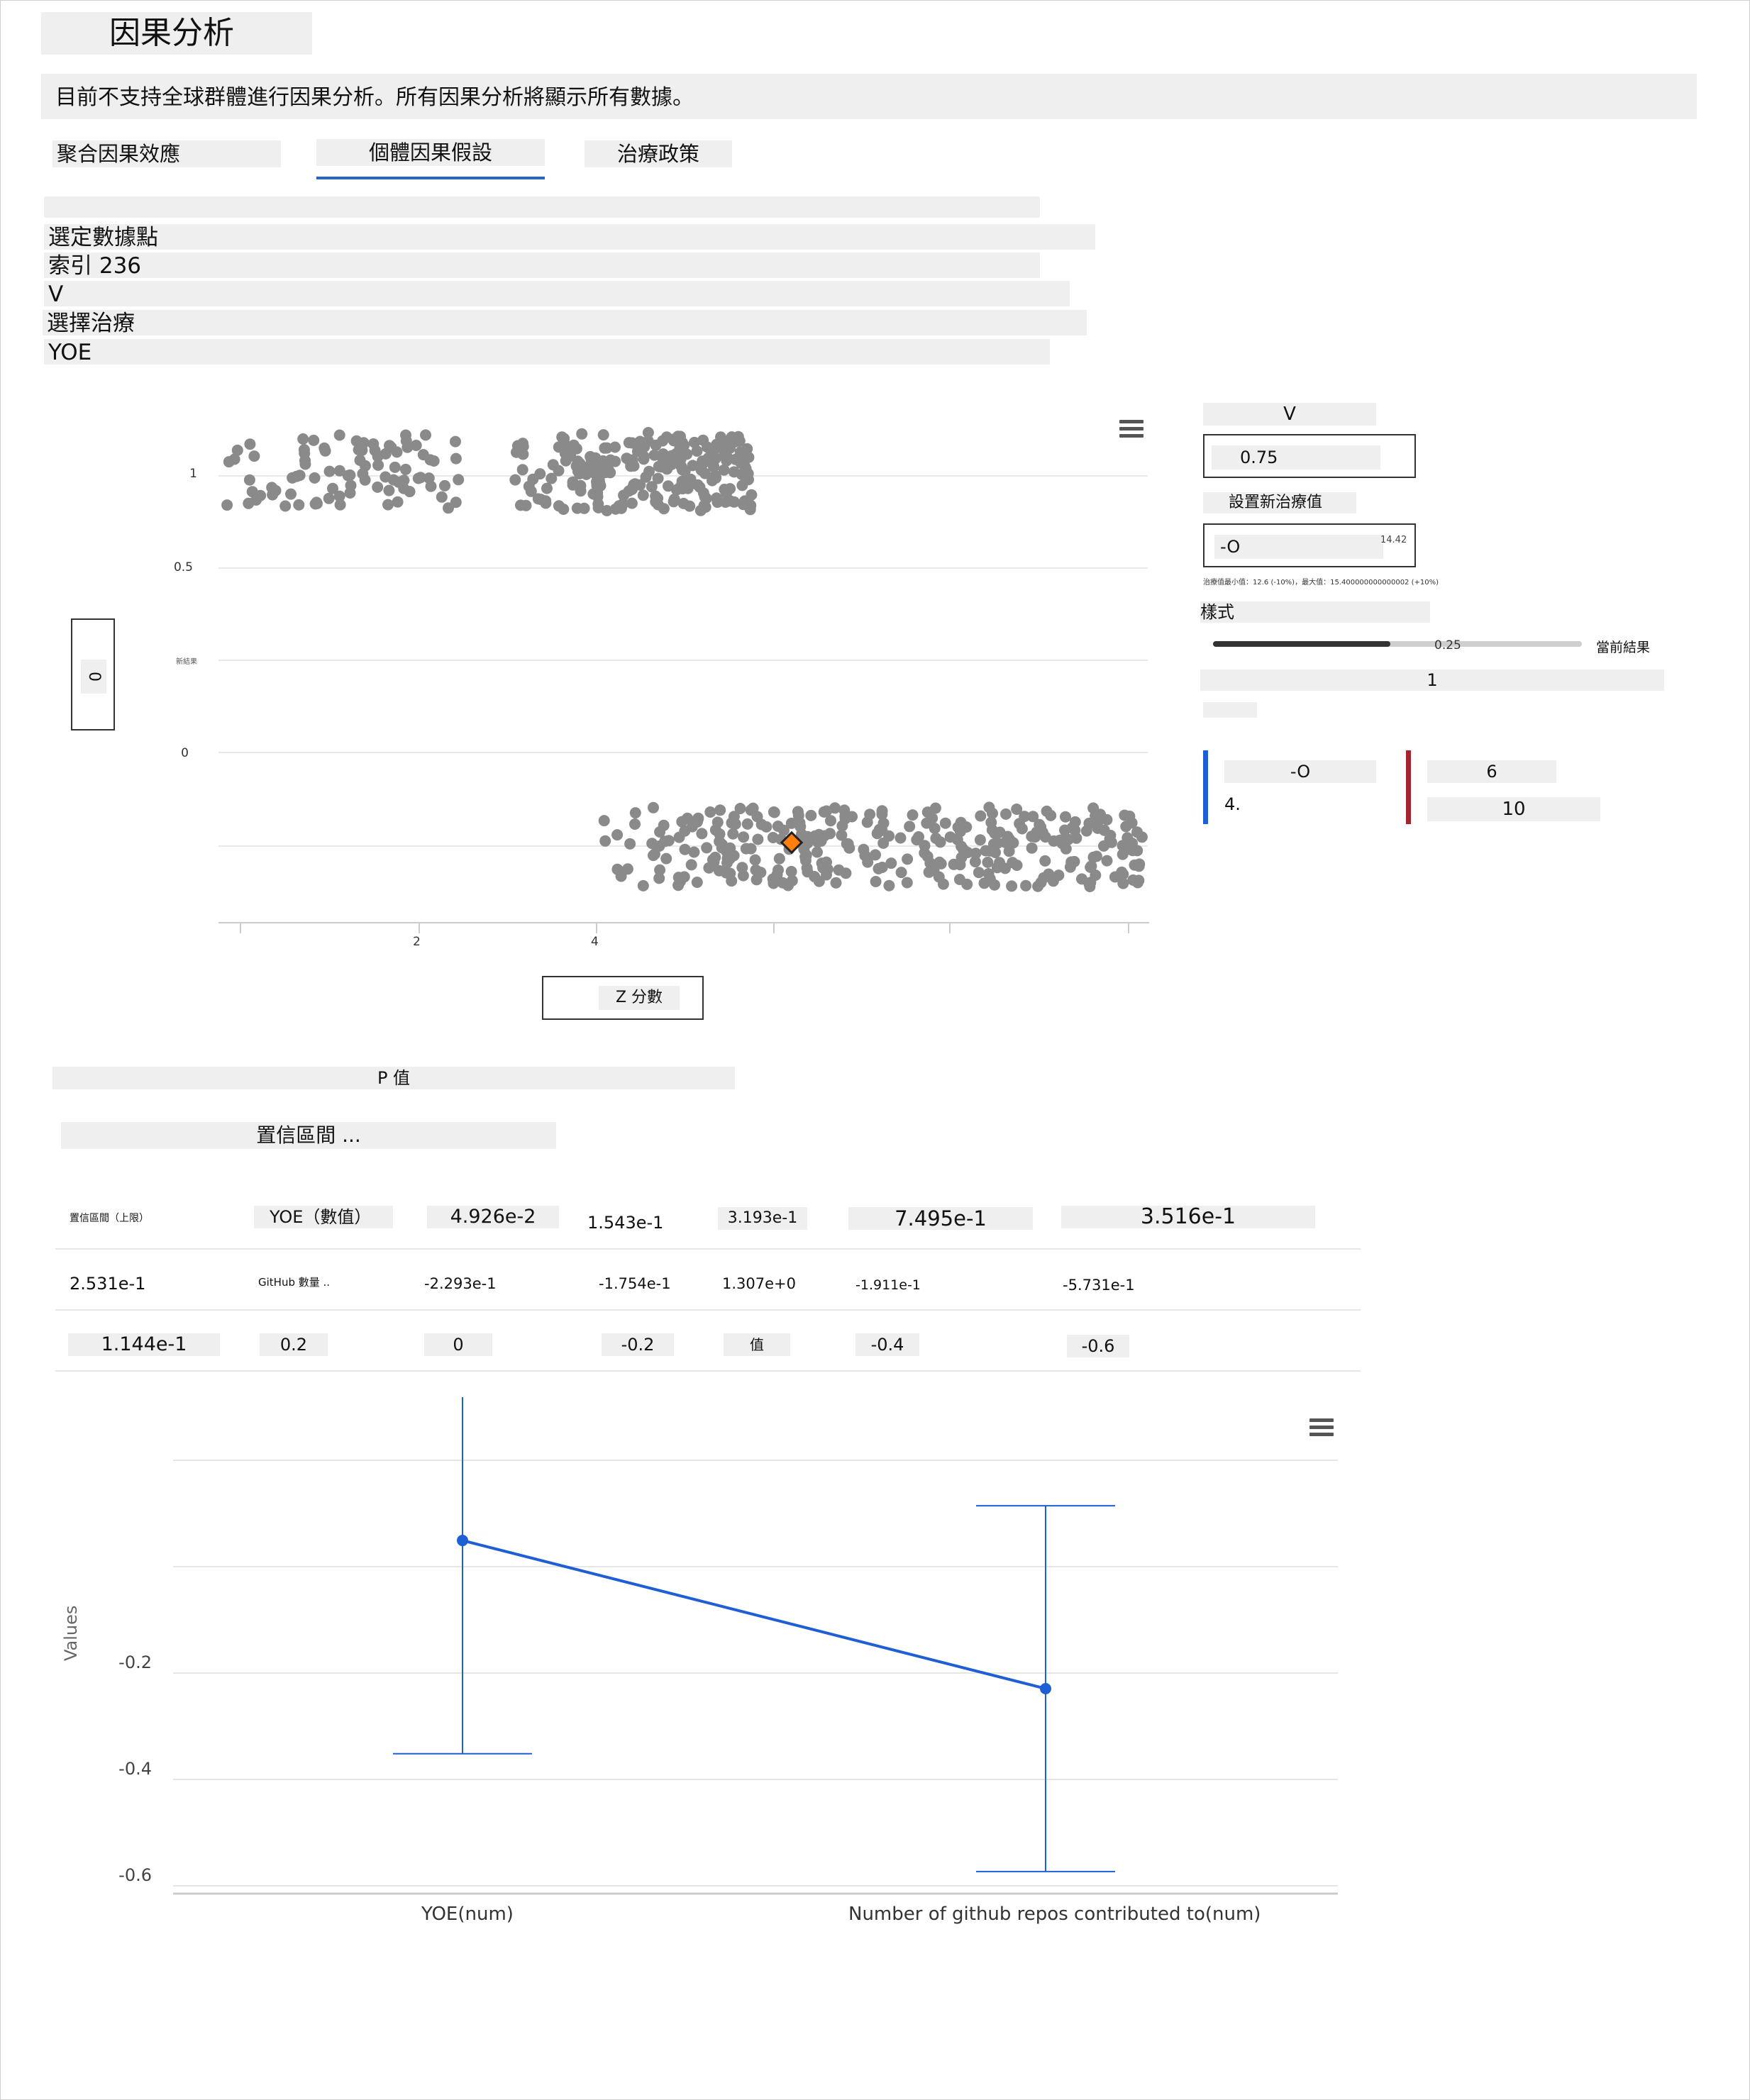  What do you see at coordinates (1447, 645) in the screenshot?
I see `style-slider-value: 0.25` at bounding box center [1447, 645].